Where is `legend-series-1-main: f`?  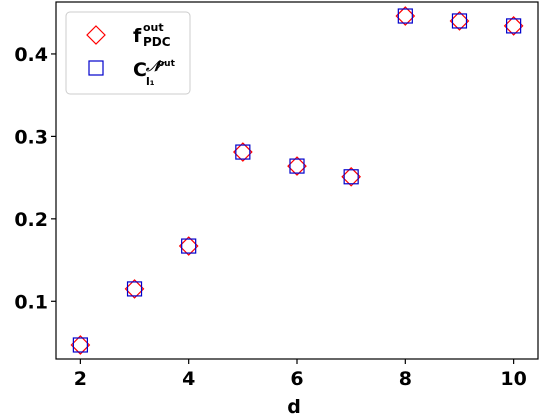 legend-series-1-main: f is located at coordinates (137, 36).